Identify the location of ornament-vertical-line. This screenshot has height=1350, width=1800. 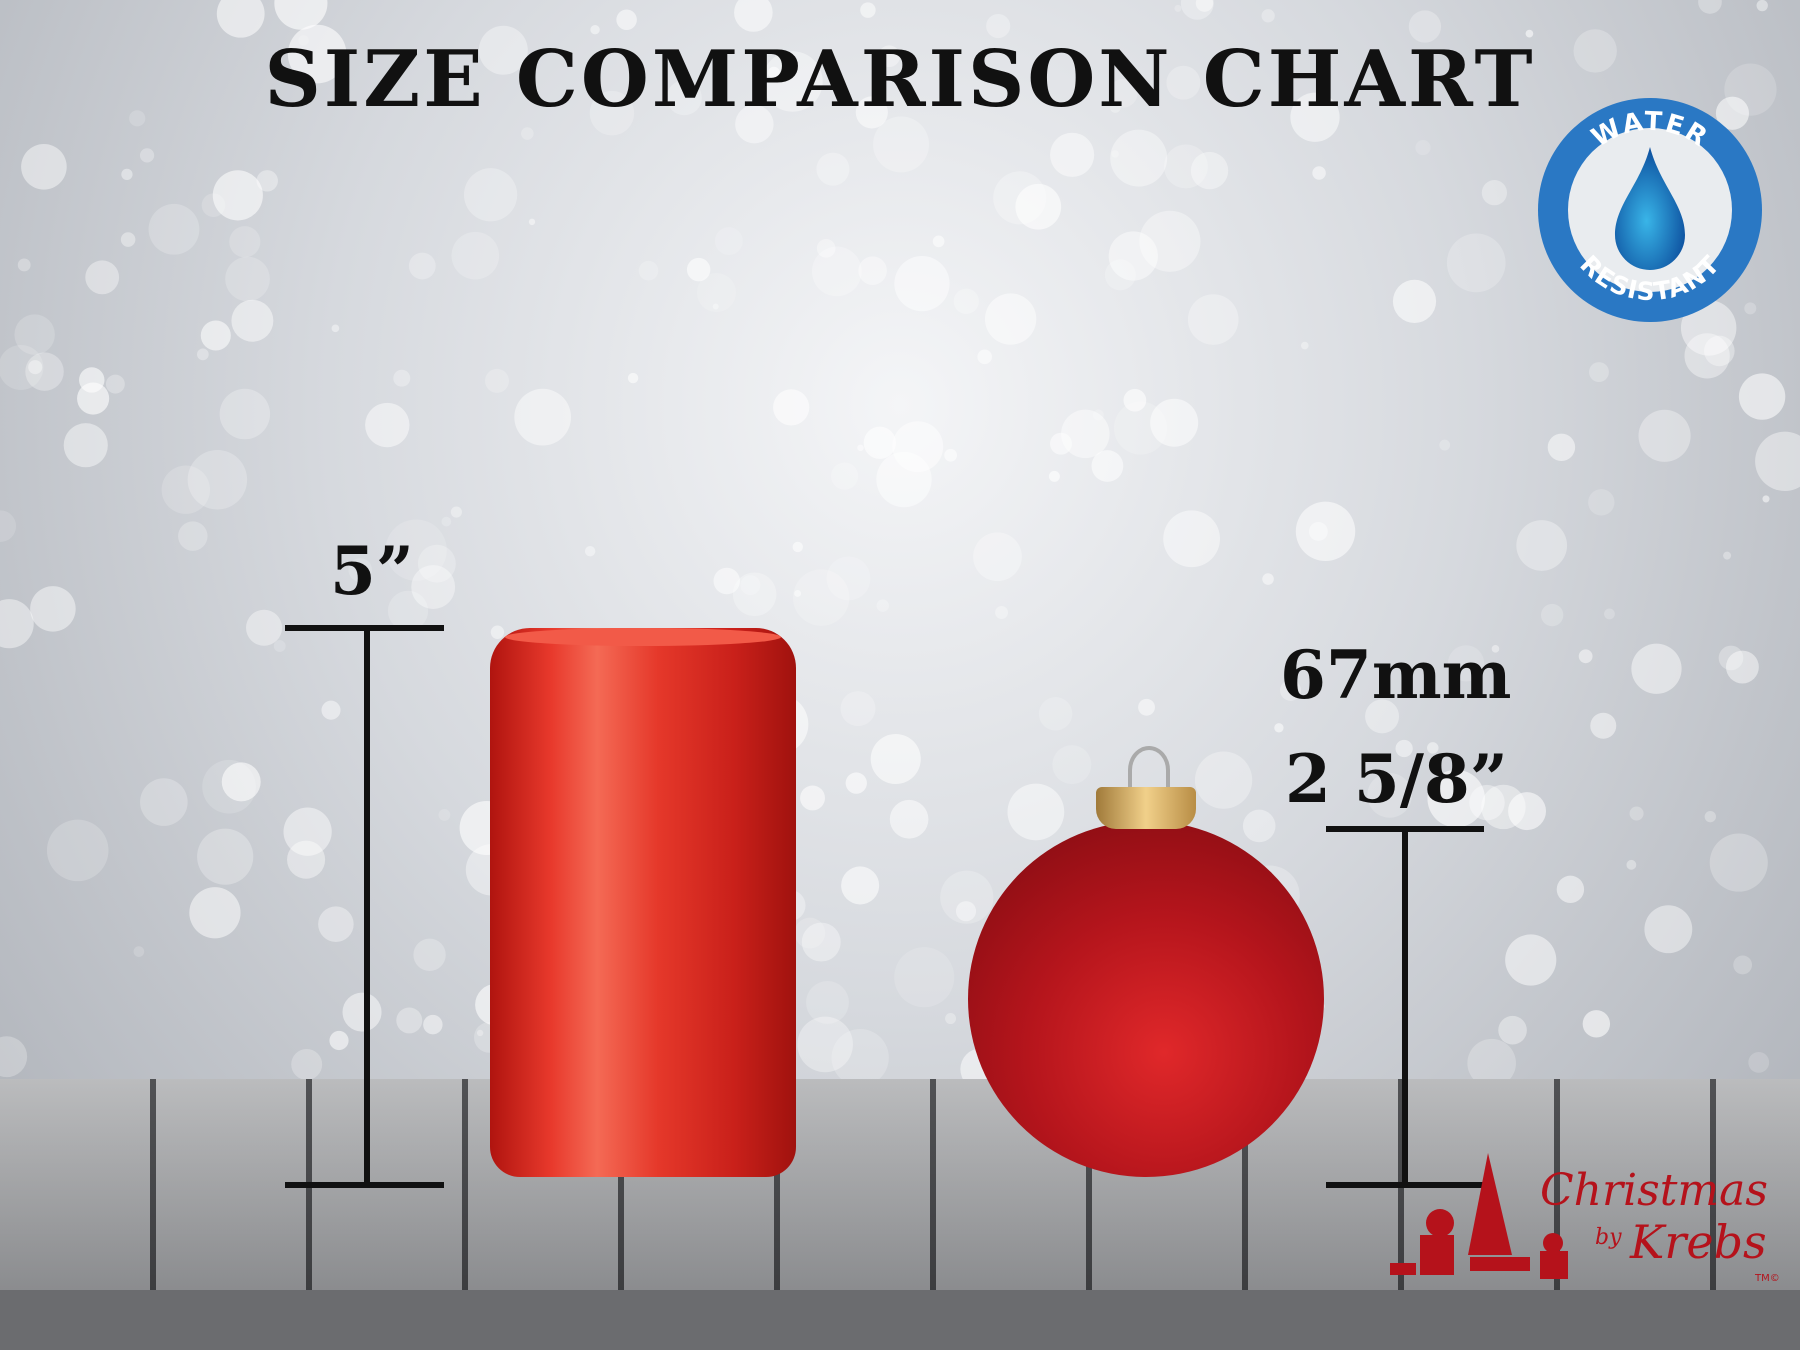
(1405, 1007).